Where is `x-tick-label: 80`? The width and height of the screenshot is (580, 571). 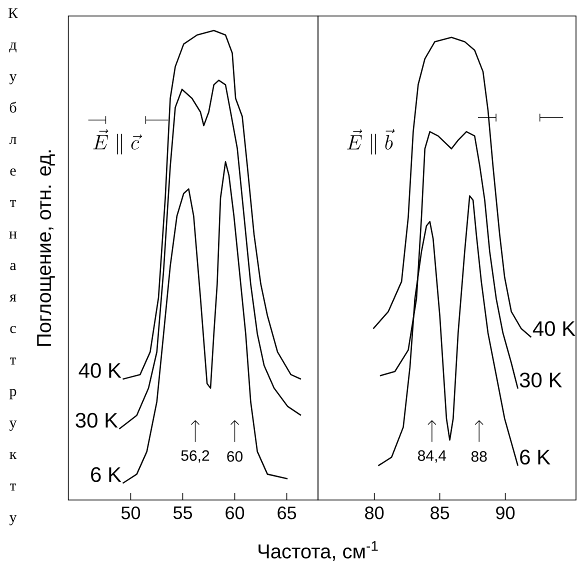
x-tick-label: 80 is located at coordinates (374, 513).